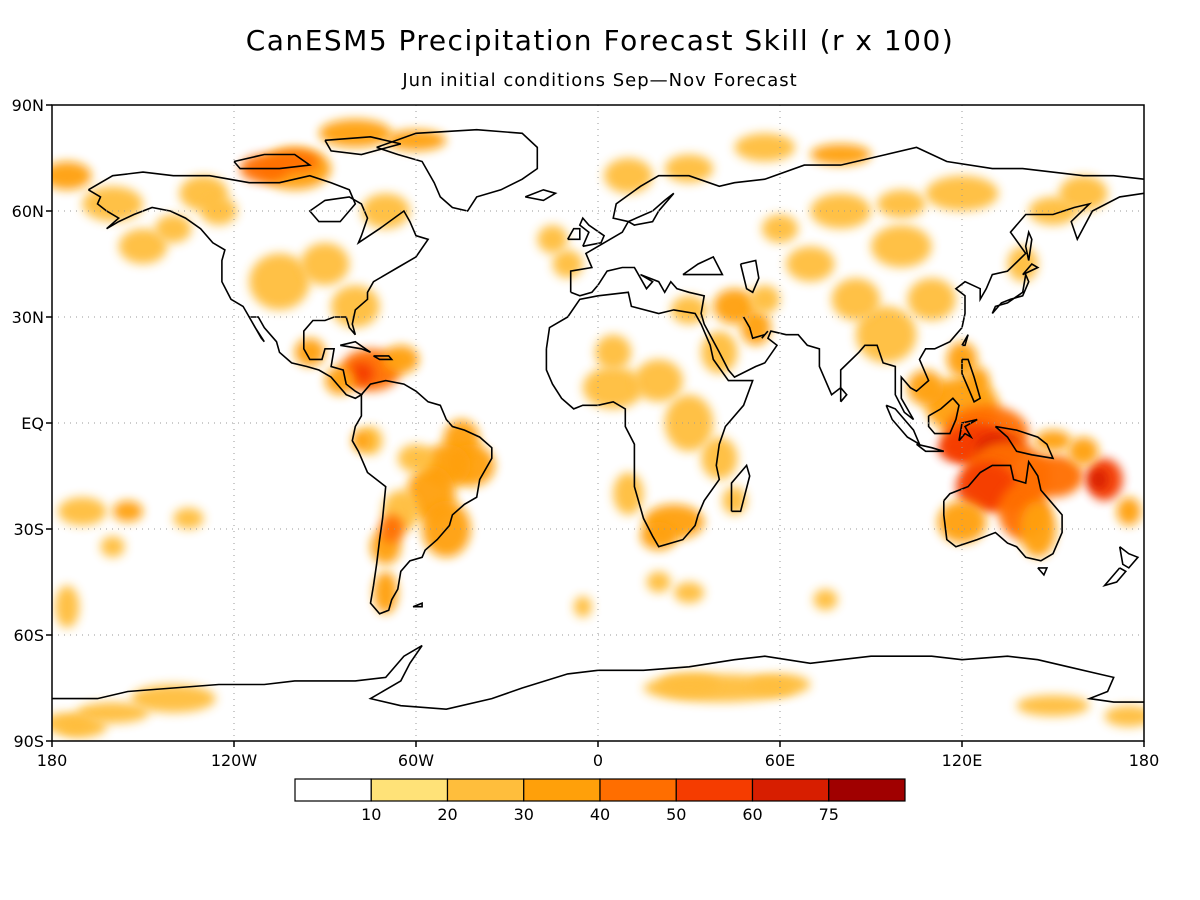  Describe the element at coordinates (28, 211) in the screenshot. I see `lat-tick-label: 60N` at that location.